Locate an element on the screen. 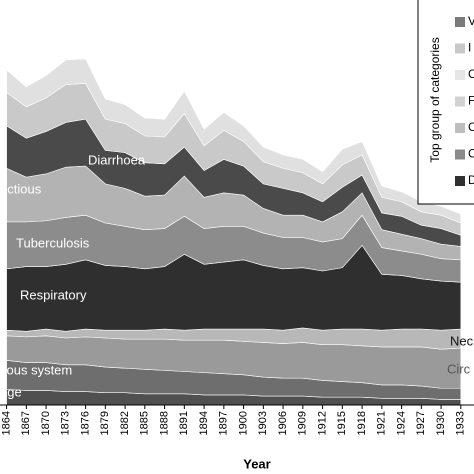  x-tick-label: 1894 is located at coordinates (204, 423).